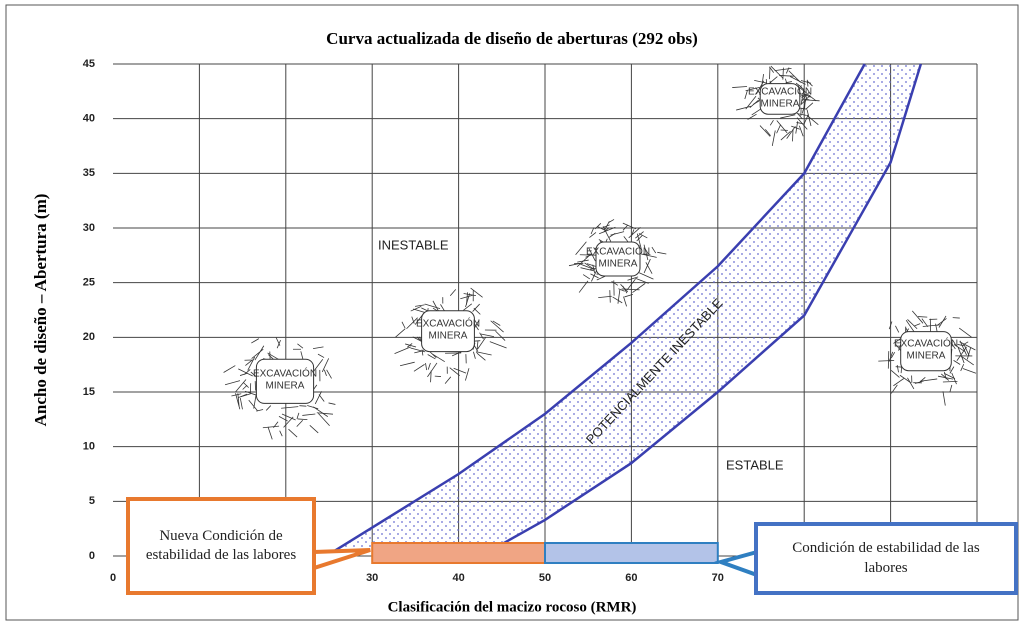 This screenshot has width=1024, height=628. What do you see at coordinates (372, 578) in the screenshot?
I see `x-tick-label: 30` at bounding box center [372, 578].